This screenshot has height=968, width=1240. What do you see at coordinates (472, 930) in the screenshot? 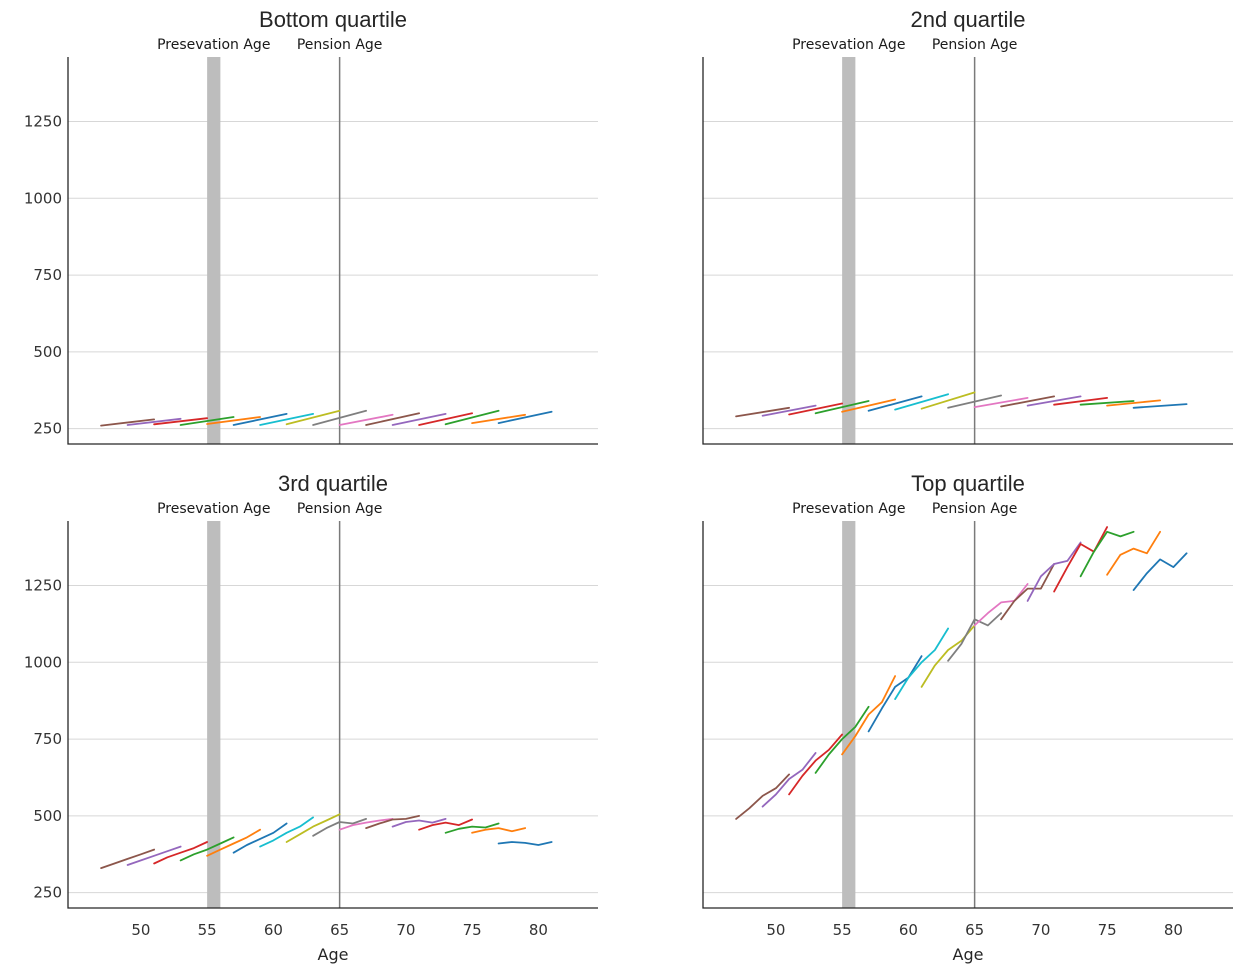
I see `x-tick-label: 75` at bounding box center [472, 930].